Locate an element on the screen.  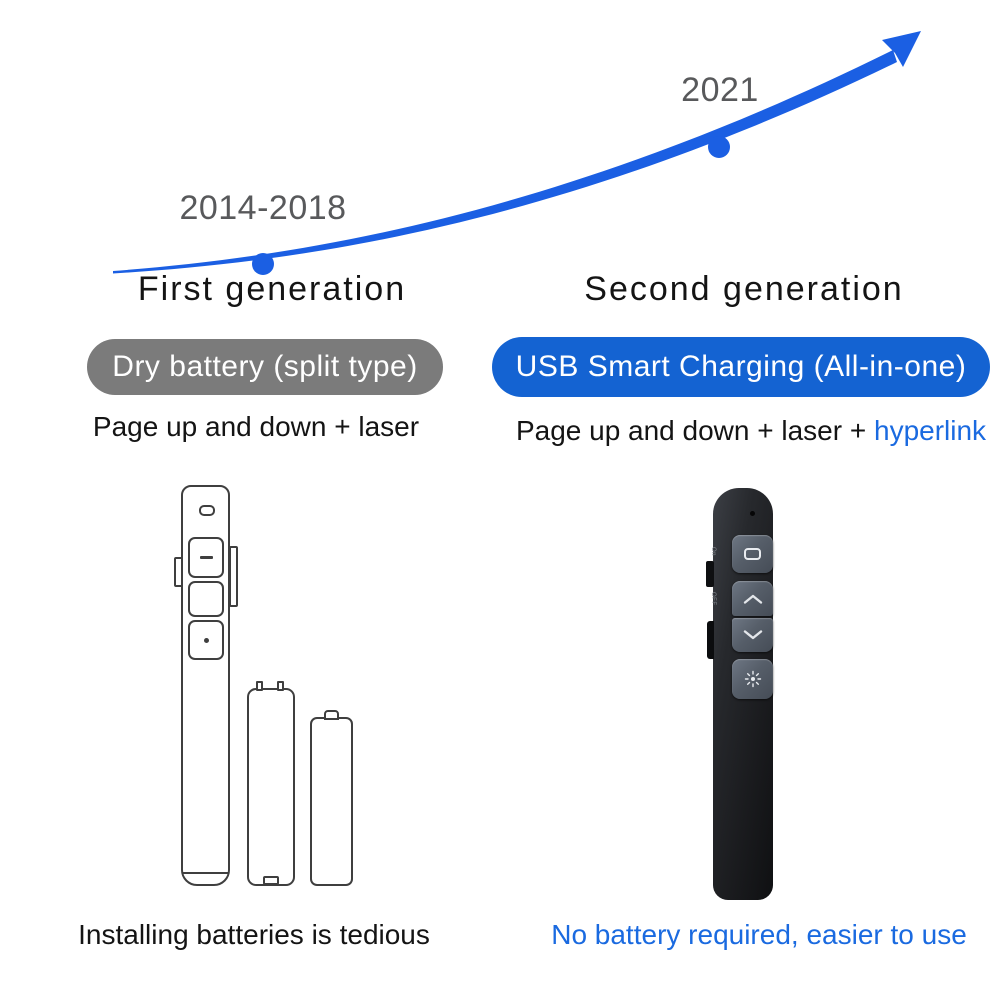
switch-on-label: On is located at coordinates (713, 552).